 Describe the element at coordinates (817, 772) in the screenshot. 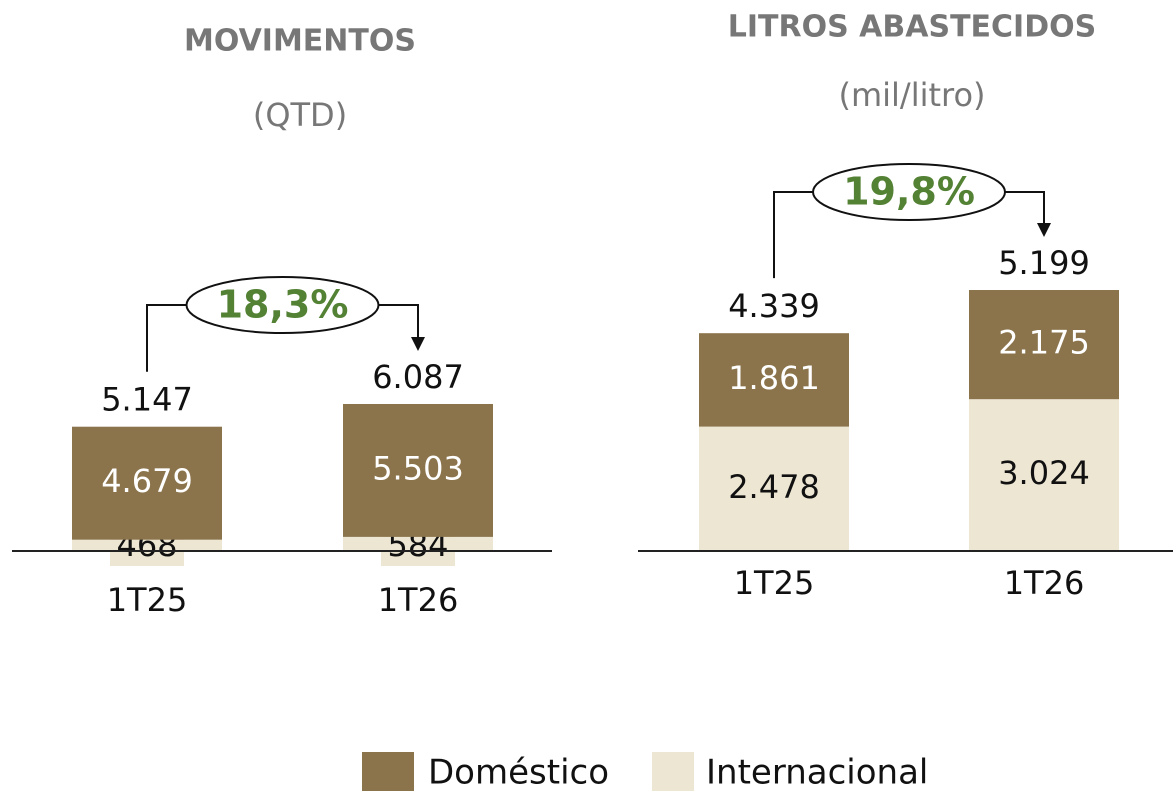

I see `legend-label: Internacional` at that location.